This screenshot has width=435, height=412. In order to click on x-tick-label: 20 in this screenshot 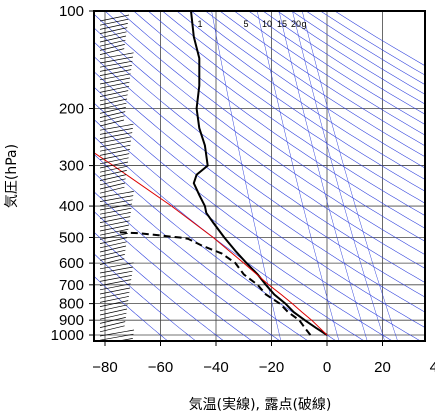, I will do `click(382, 367)`.